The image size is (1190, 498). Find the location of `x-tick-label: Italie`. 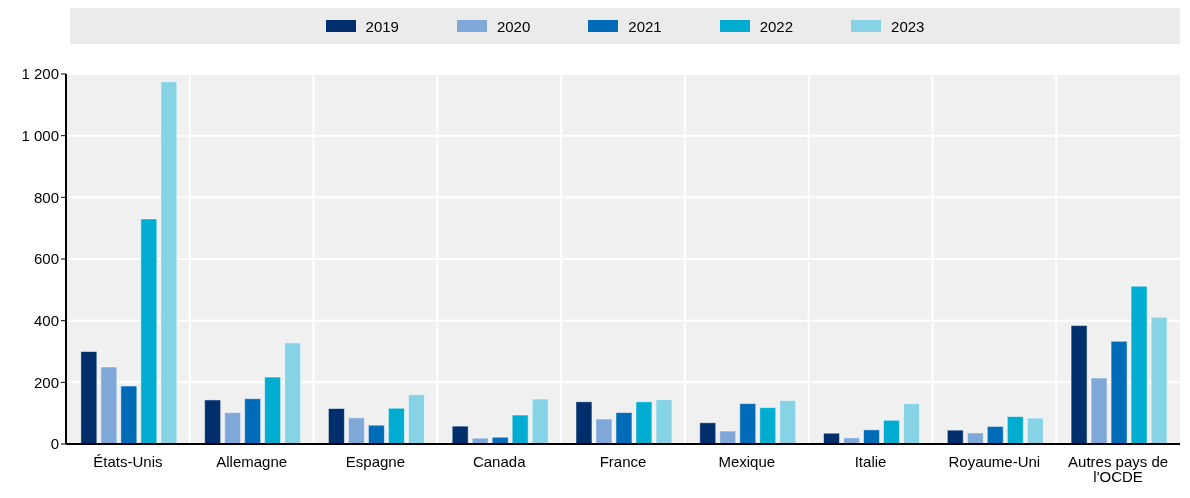

x-tick-label: Italie is located at coordinates (870, 461).